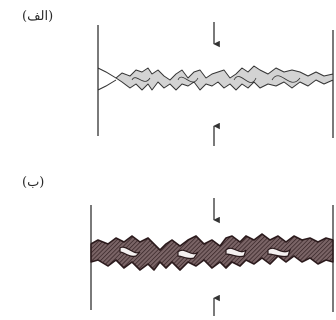  Describe the element at coordinates (205, 253) in the screenshot. I see `panel-b-crack-openings` at that location.